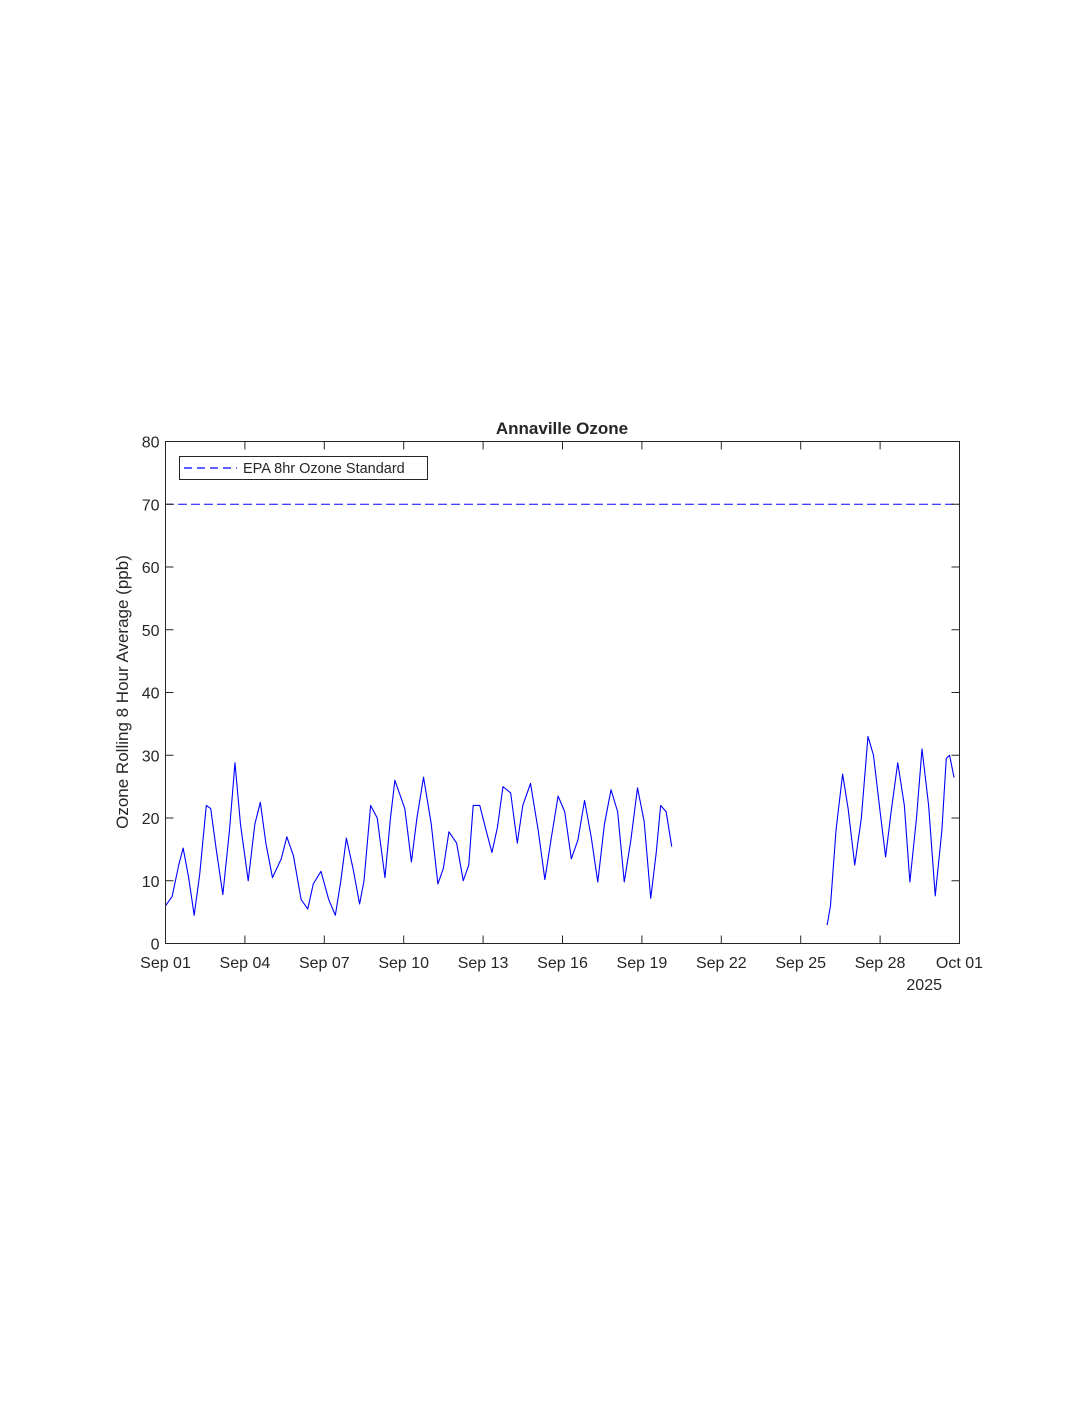  Describe the element at coordinates (151, 882) in the screenshot. I see `y-tick-label: 10` at that location.